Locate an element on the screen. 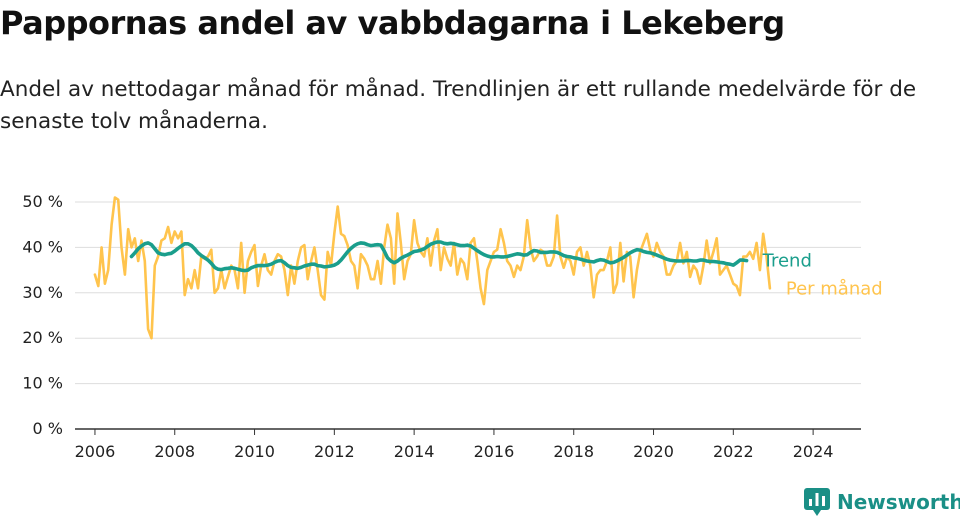  y-tick-label: 10 % is located at coordinates (42, 383).